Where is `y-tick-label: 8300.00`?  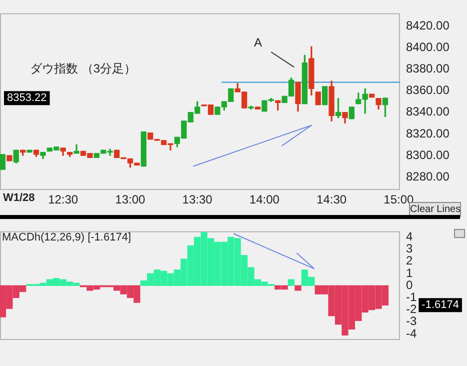
y-tick-label: 8300.00 is located at coordinates (428, 155).